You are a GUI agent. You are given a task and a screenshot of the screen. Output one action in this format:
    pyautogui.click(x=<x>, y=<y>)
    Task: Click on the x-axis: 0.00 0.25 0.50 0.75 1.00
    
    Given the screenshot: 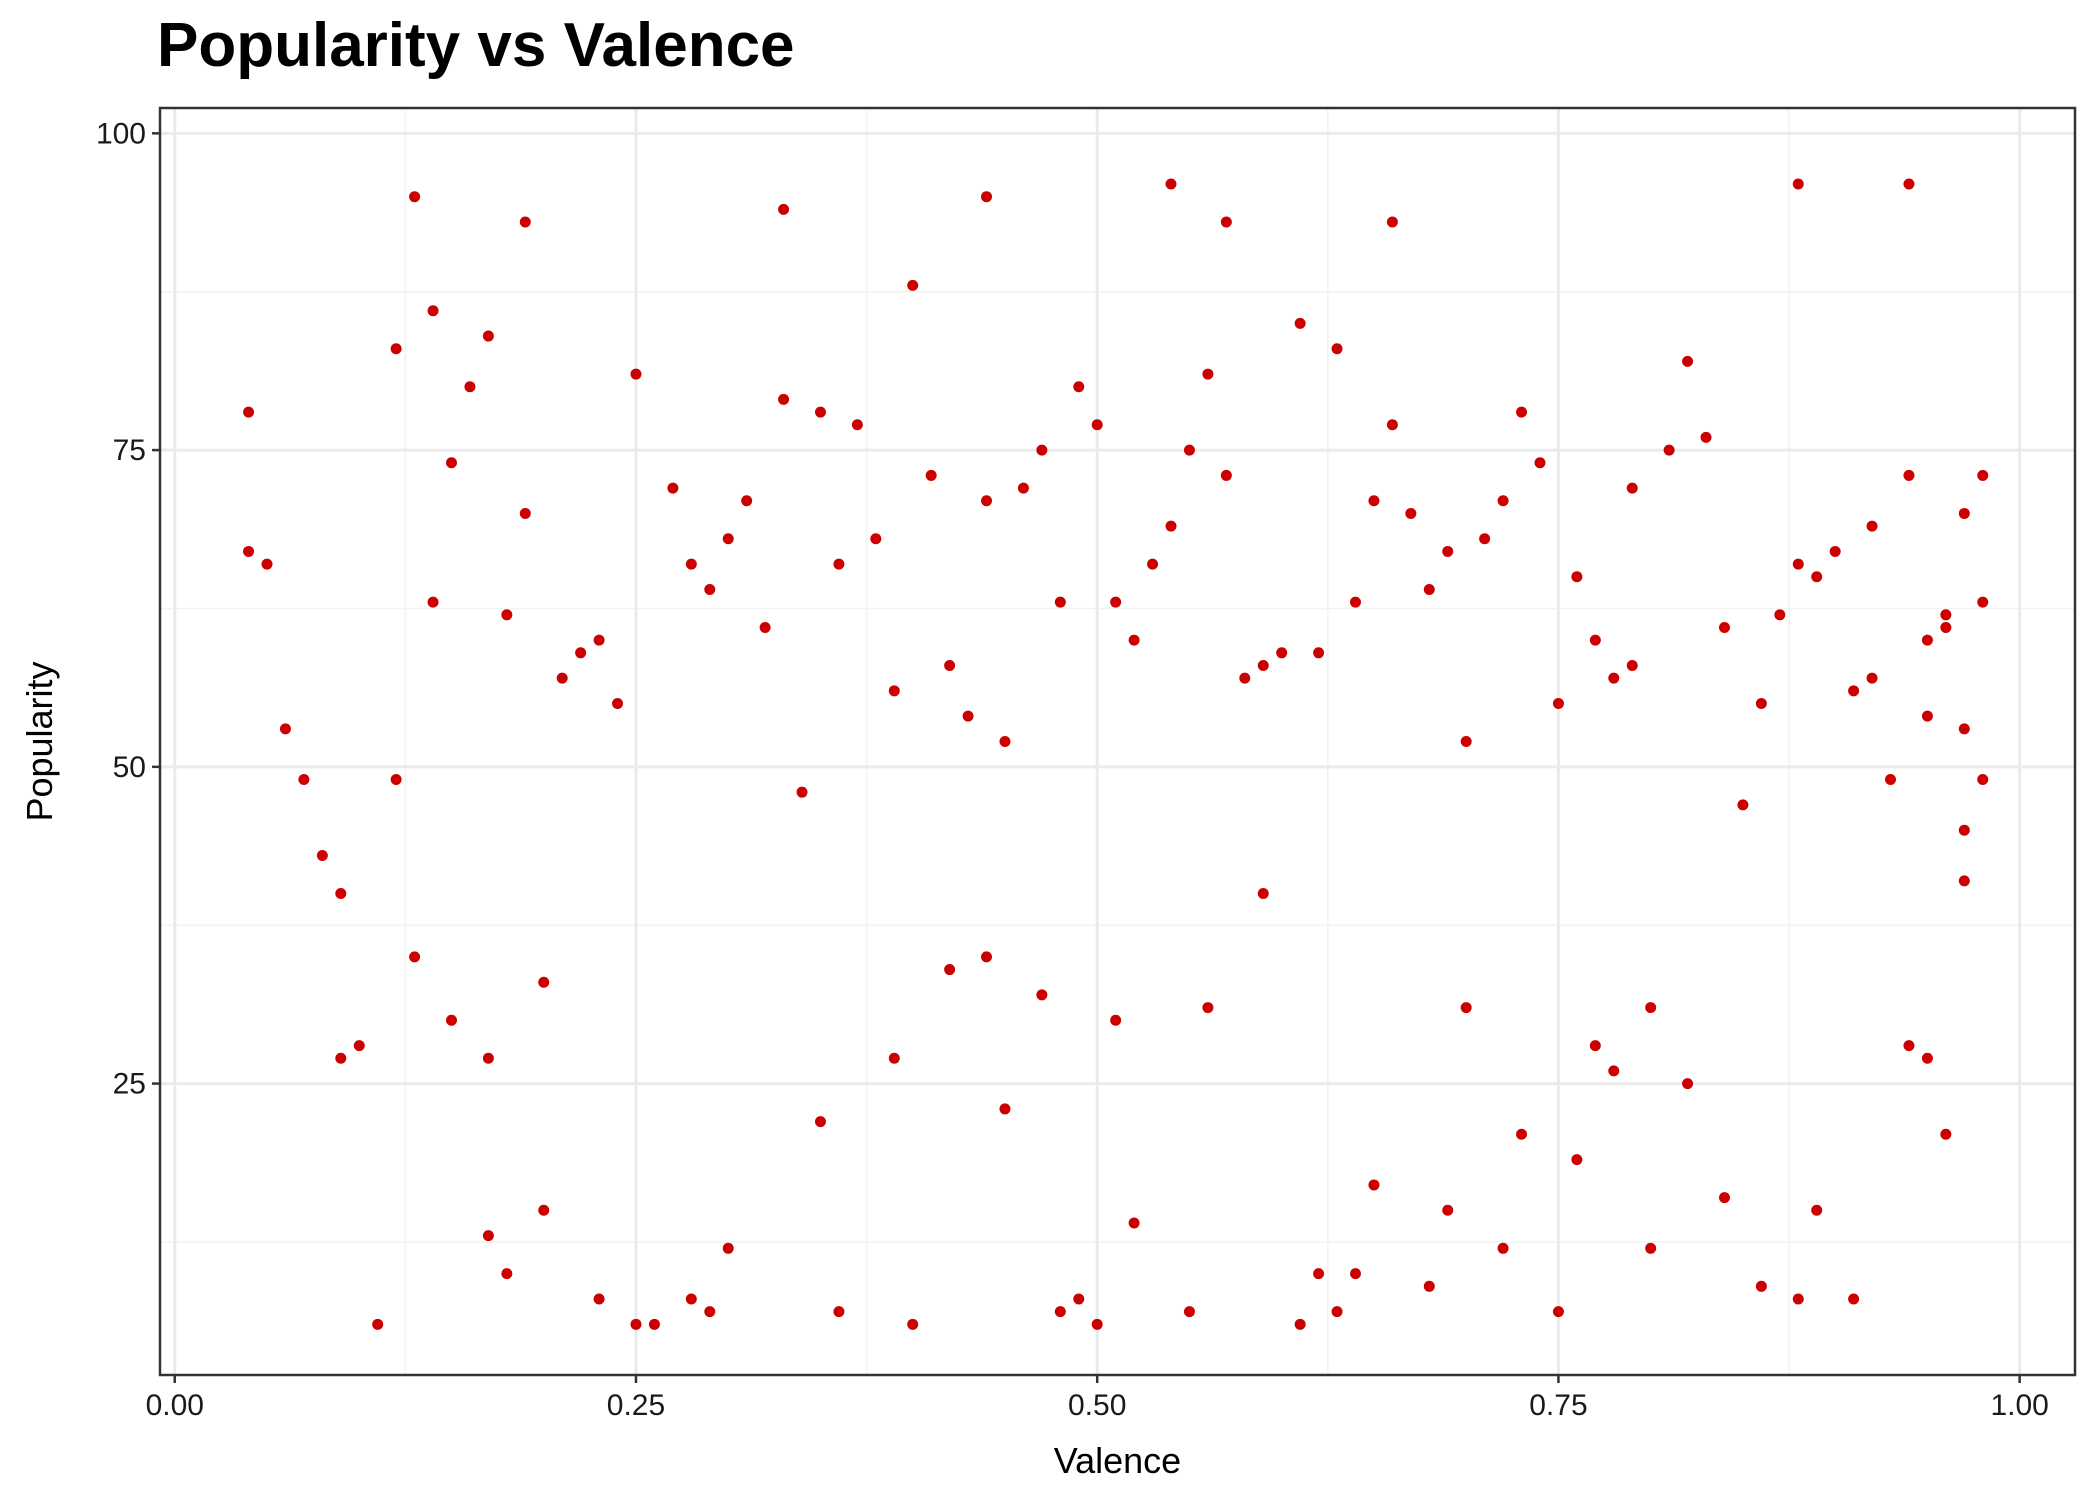 What is the action you would take?
    pyautogui.click(x=1097, y=1398)
    